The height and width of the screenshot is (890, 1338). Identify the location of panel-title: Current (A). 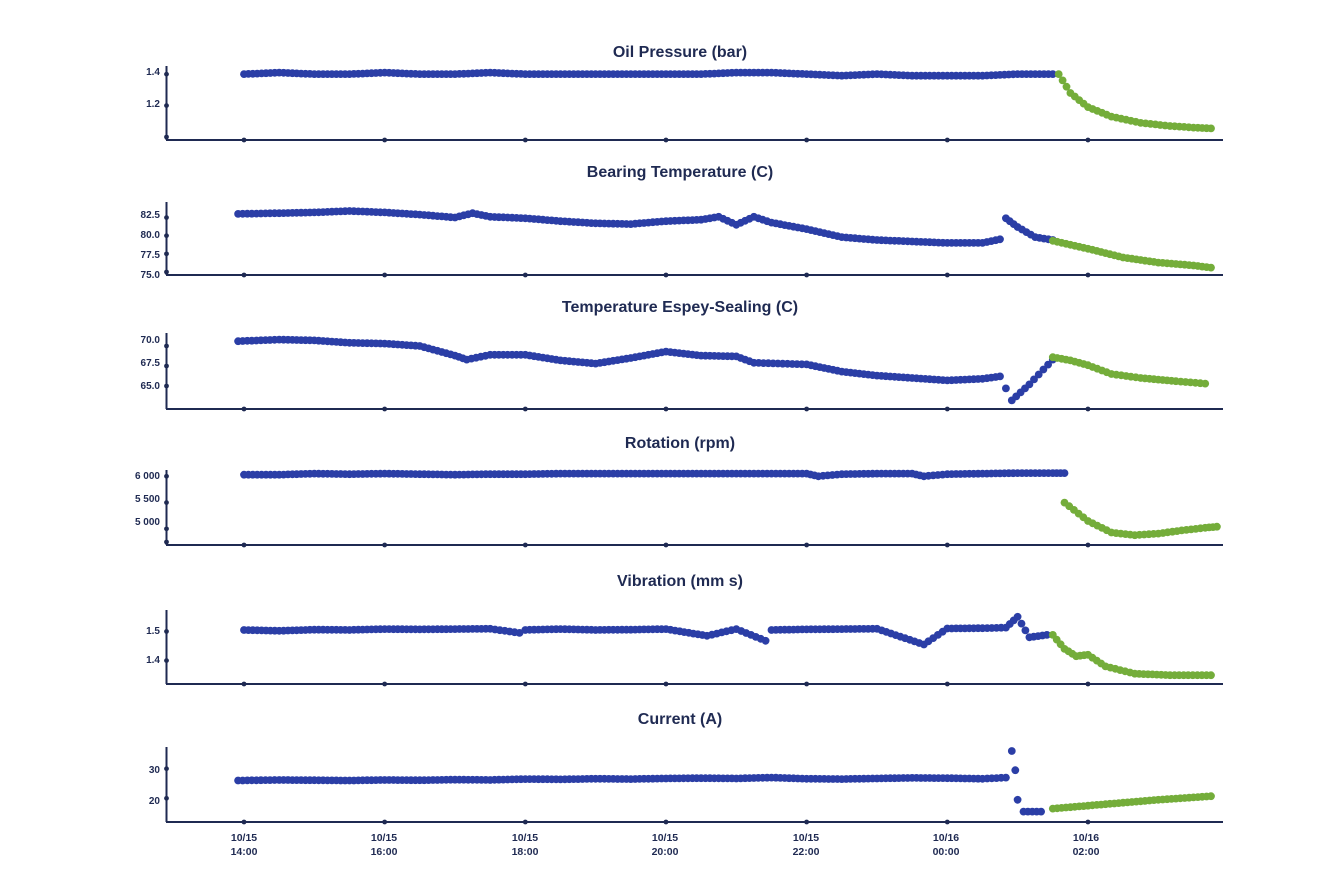
(680, 719).